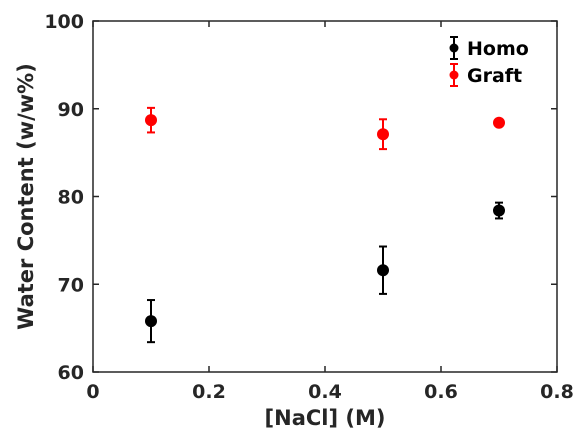  Describe the element at coordinates (489, 61) in the screenshot. I see `legend: Homo Graft` at that location.